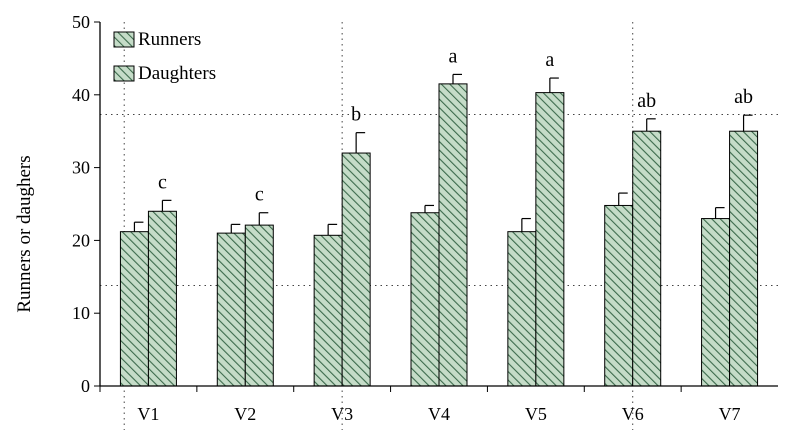 The image size is (785, 432). I want to click on annotation-v5: a, so click(549, 60).